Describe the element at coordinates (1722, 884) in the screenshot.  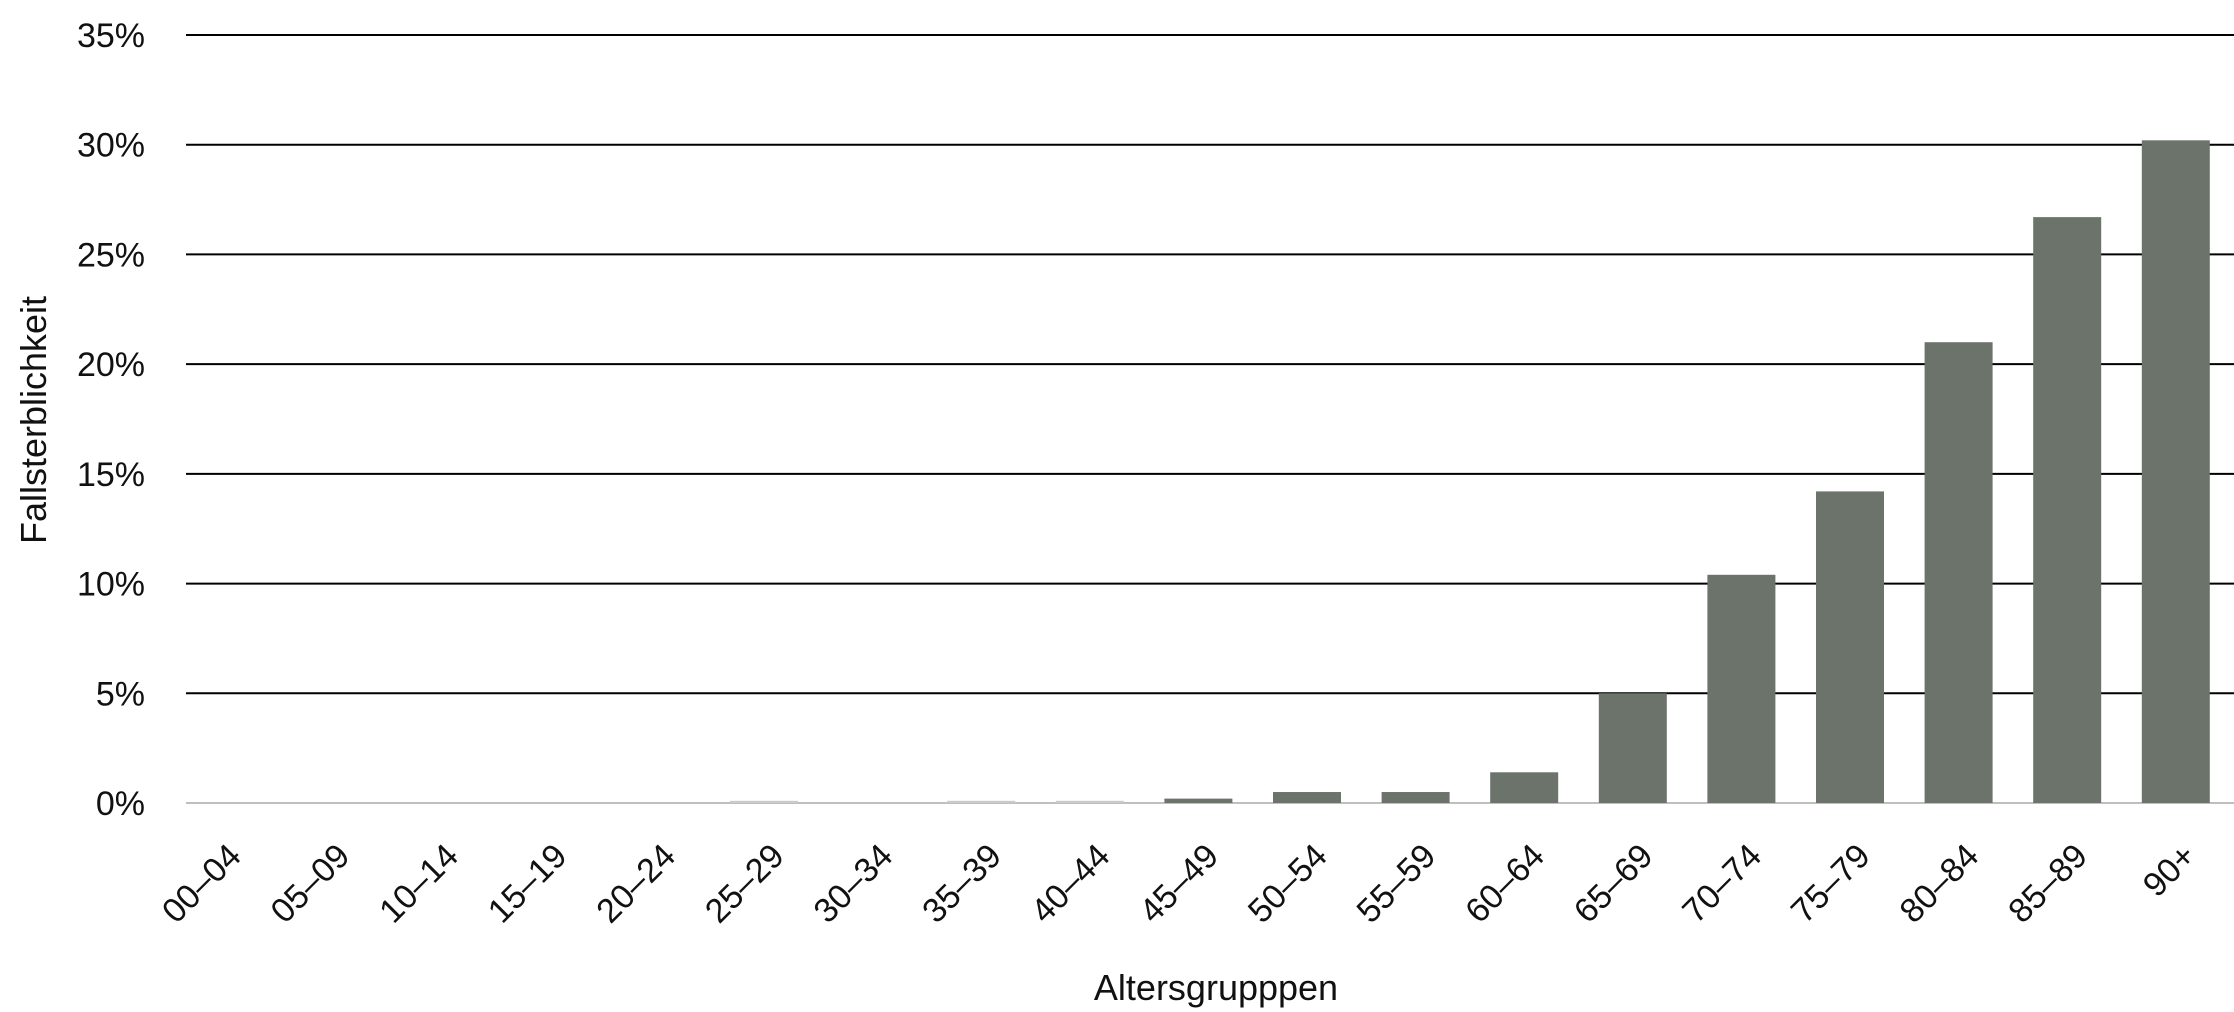
I see `x-tick-label: 70–74` at that location.